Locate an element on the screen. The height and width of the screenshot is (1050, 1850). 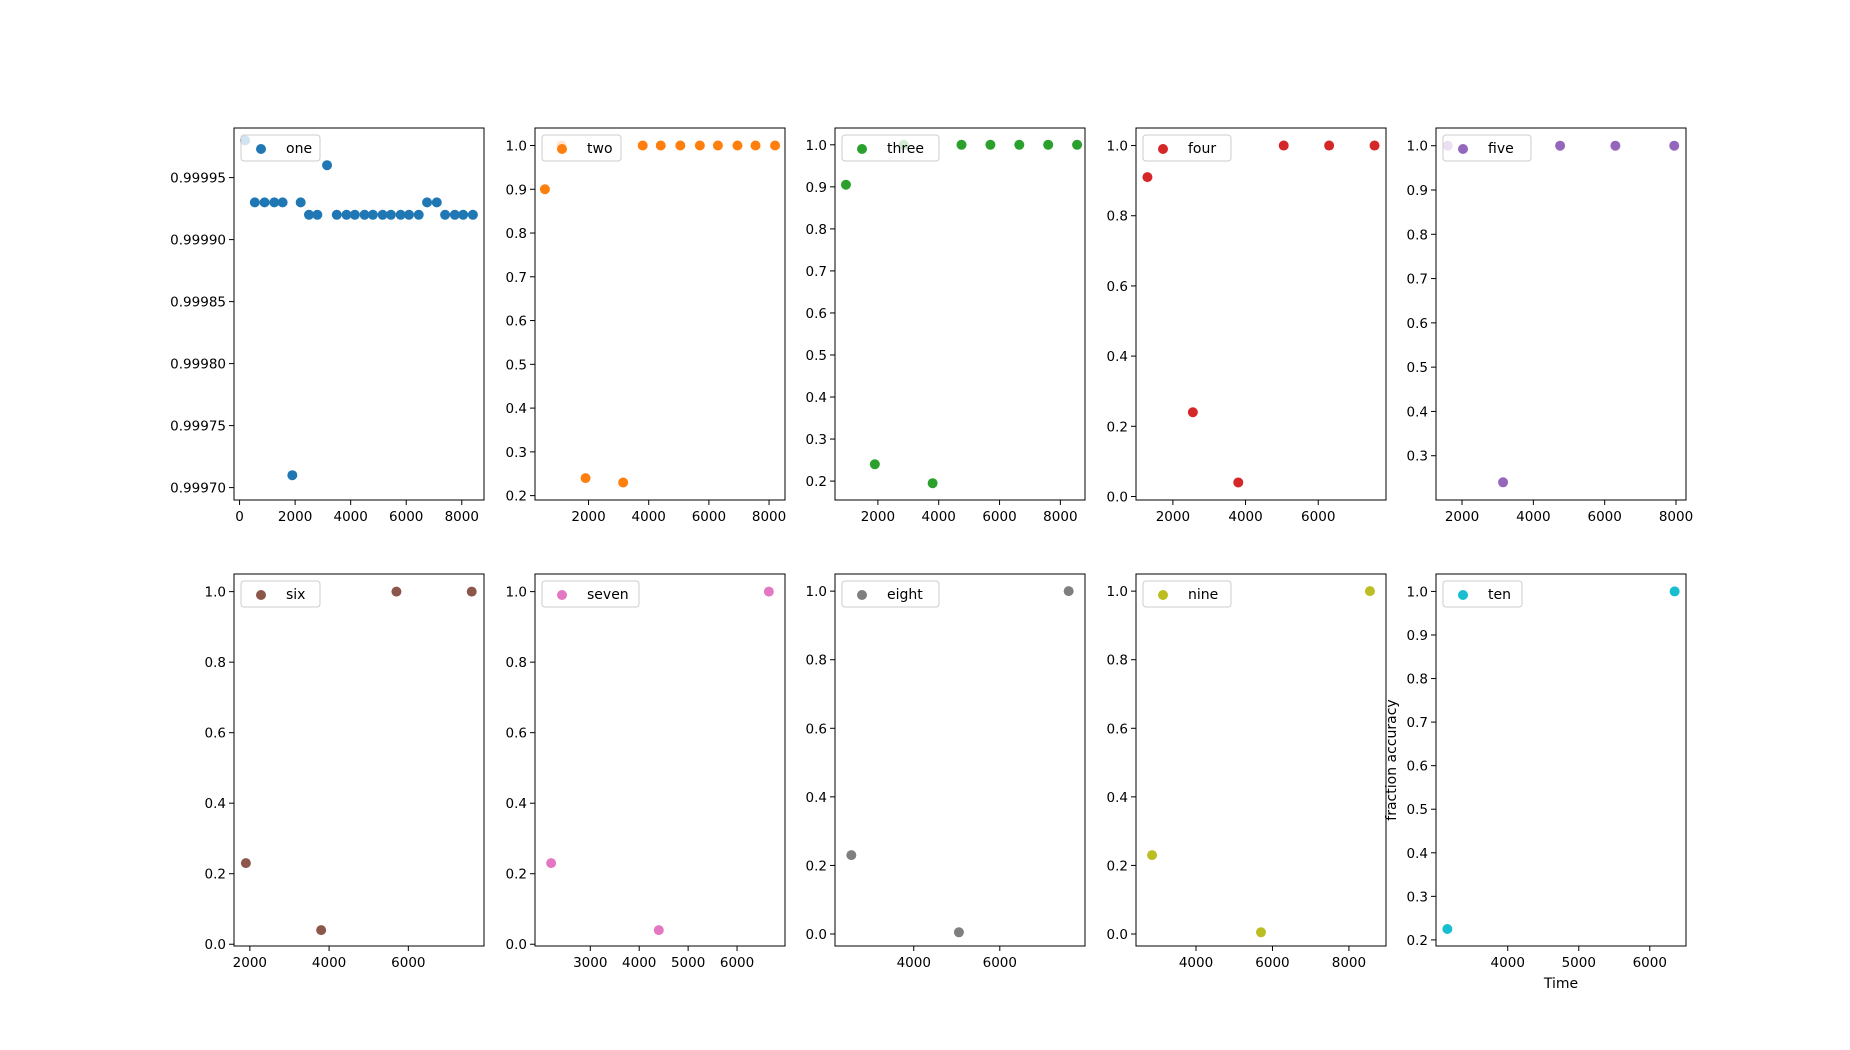
legend: seven is located at coordinates (590, 594).